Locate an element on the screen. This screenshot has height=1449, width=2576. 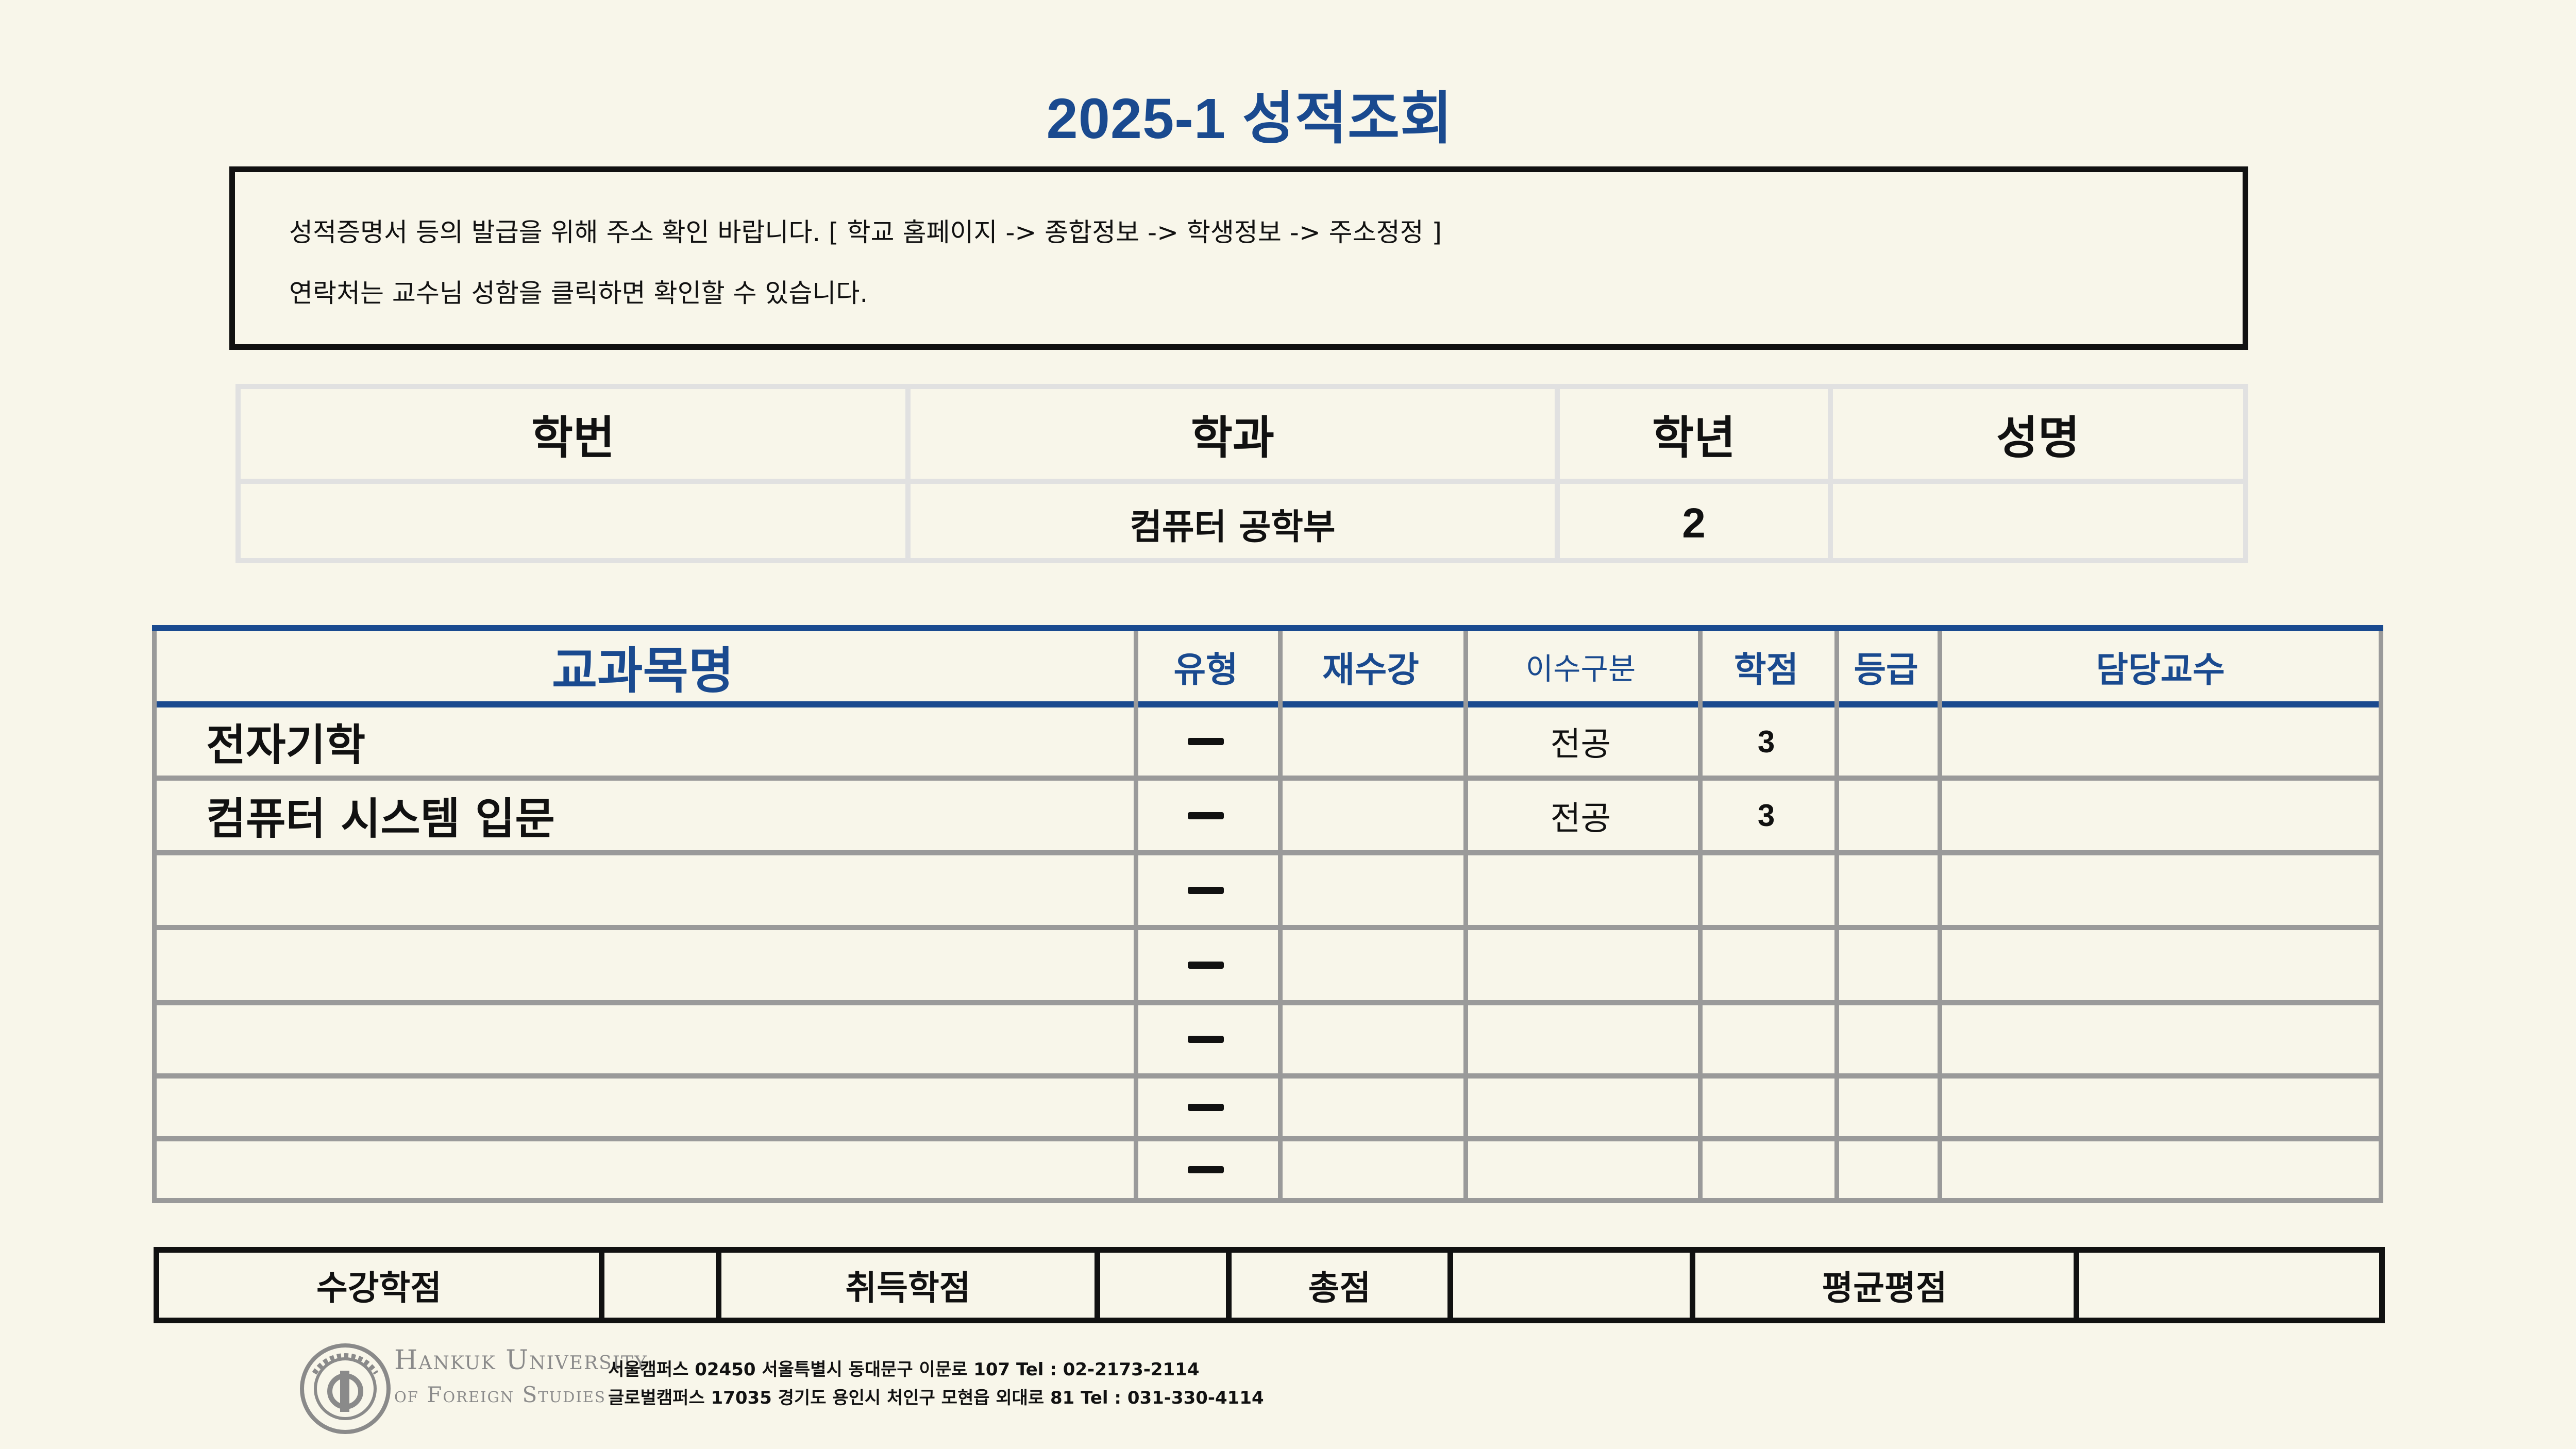
course-credits-cell: 3 is located at coordinates (1766, 815).